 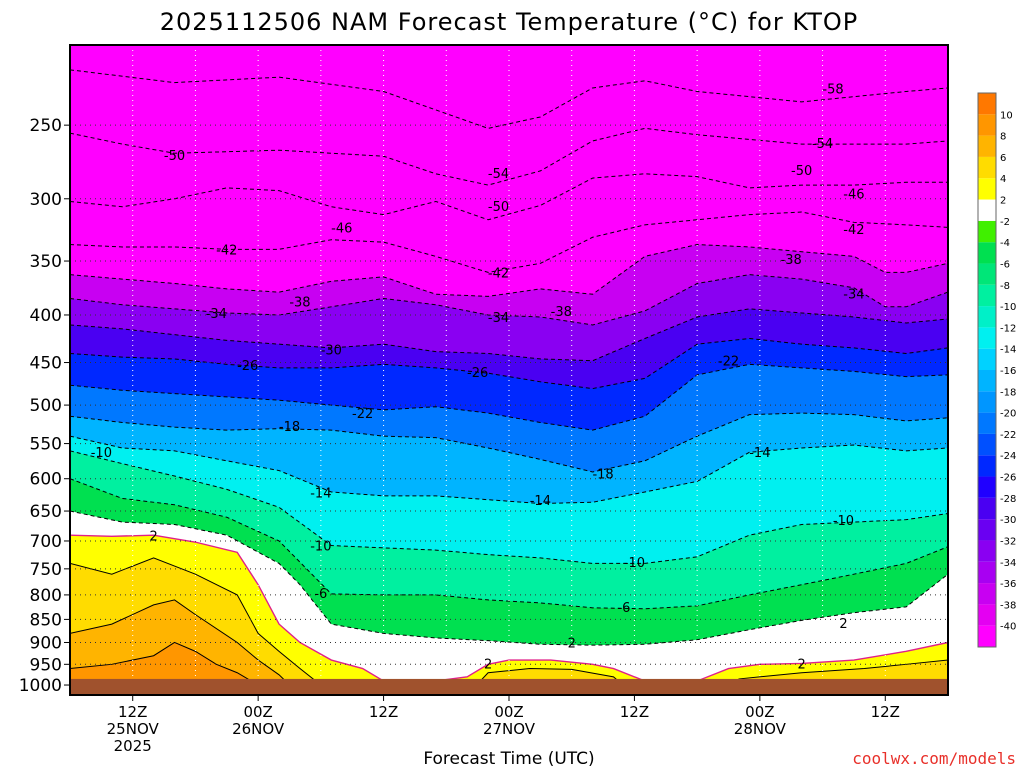 I want to click on colorbar-label: 6, so click(x=1003, y=158).